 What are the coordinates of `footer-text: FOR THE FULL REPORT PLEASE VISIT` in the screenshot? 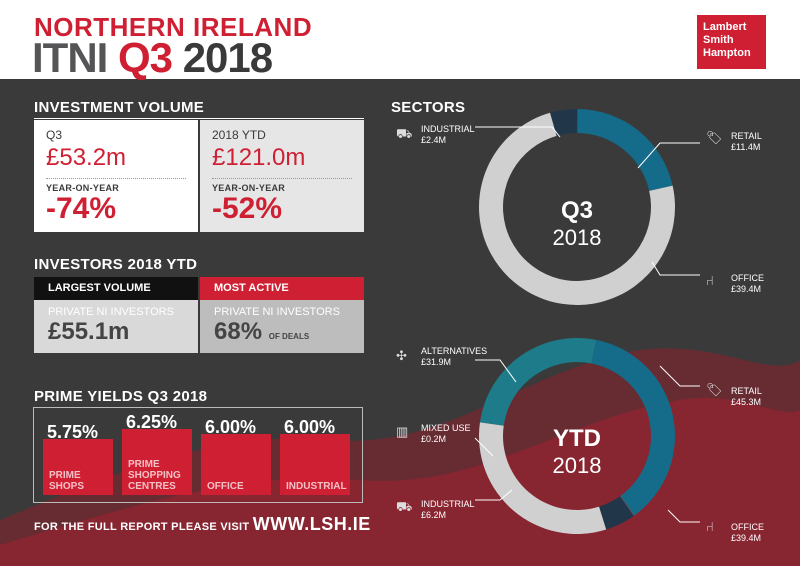 It's located at (142, 527).